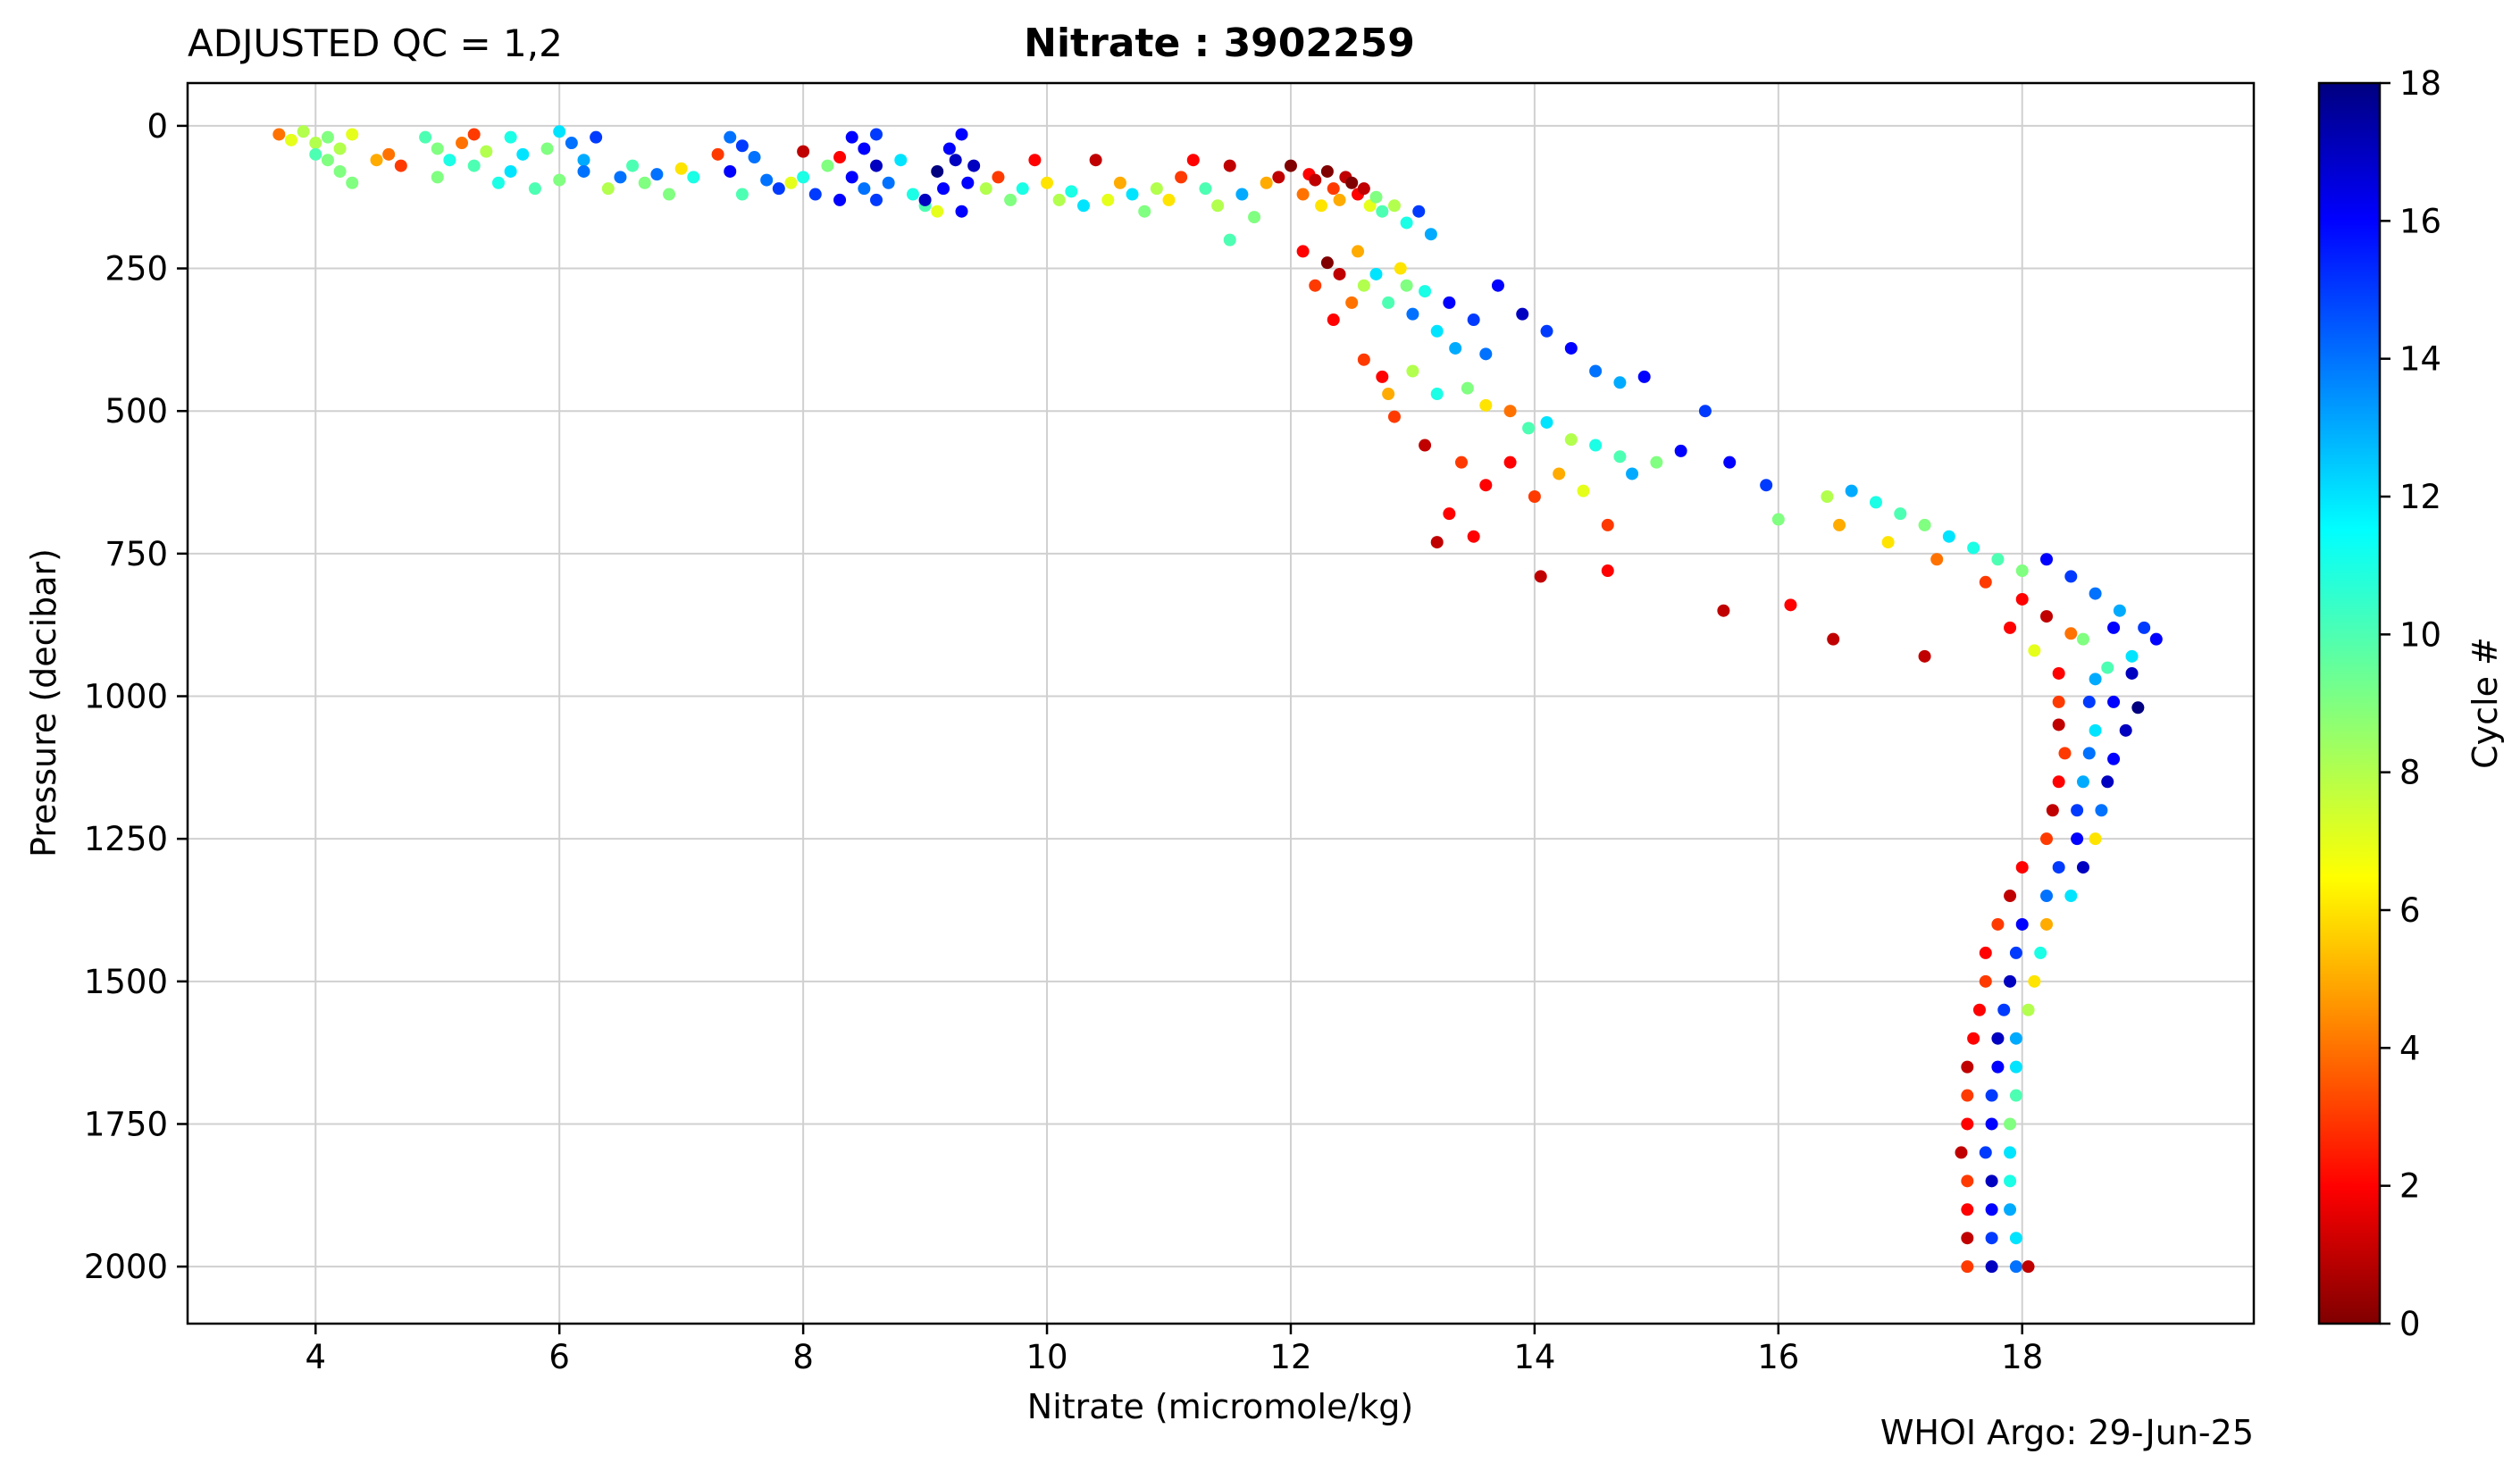  Describe the element at coordinates (2485, 703) in the screenshot. I see `colorbar-label: Cycle #` at that location.